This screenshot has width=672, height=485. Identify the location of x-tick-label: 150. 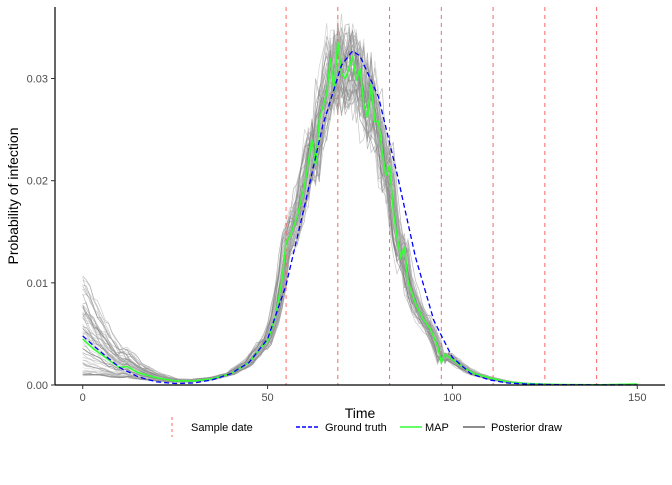
(637, 398).